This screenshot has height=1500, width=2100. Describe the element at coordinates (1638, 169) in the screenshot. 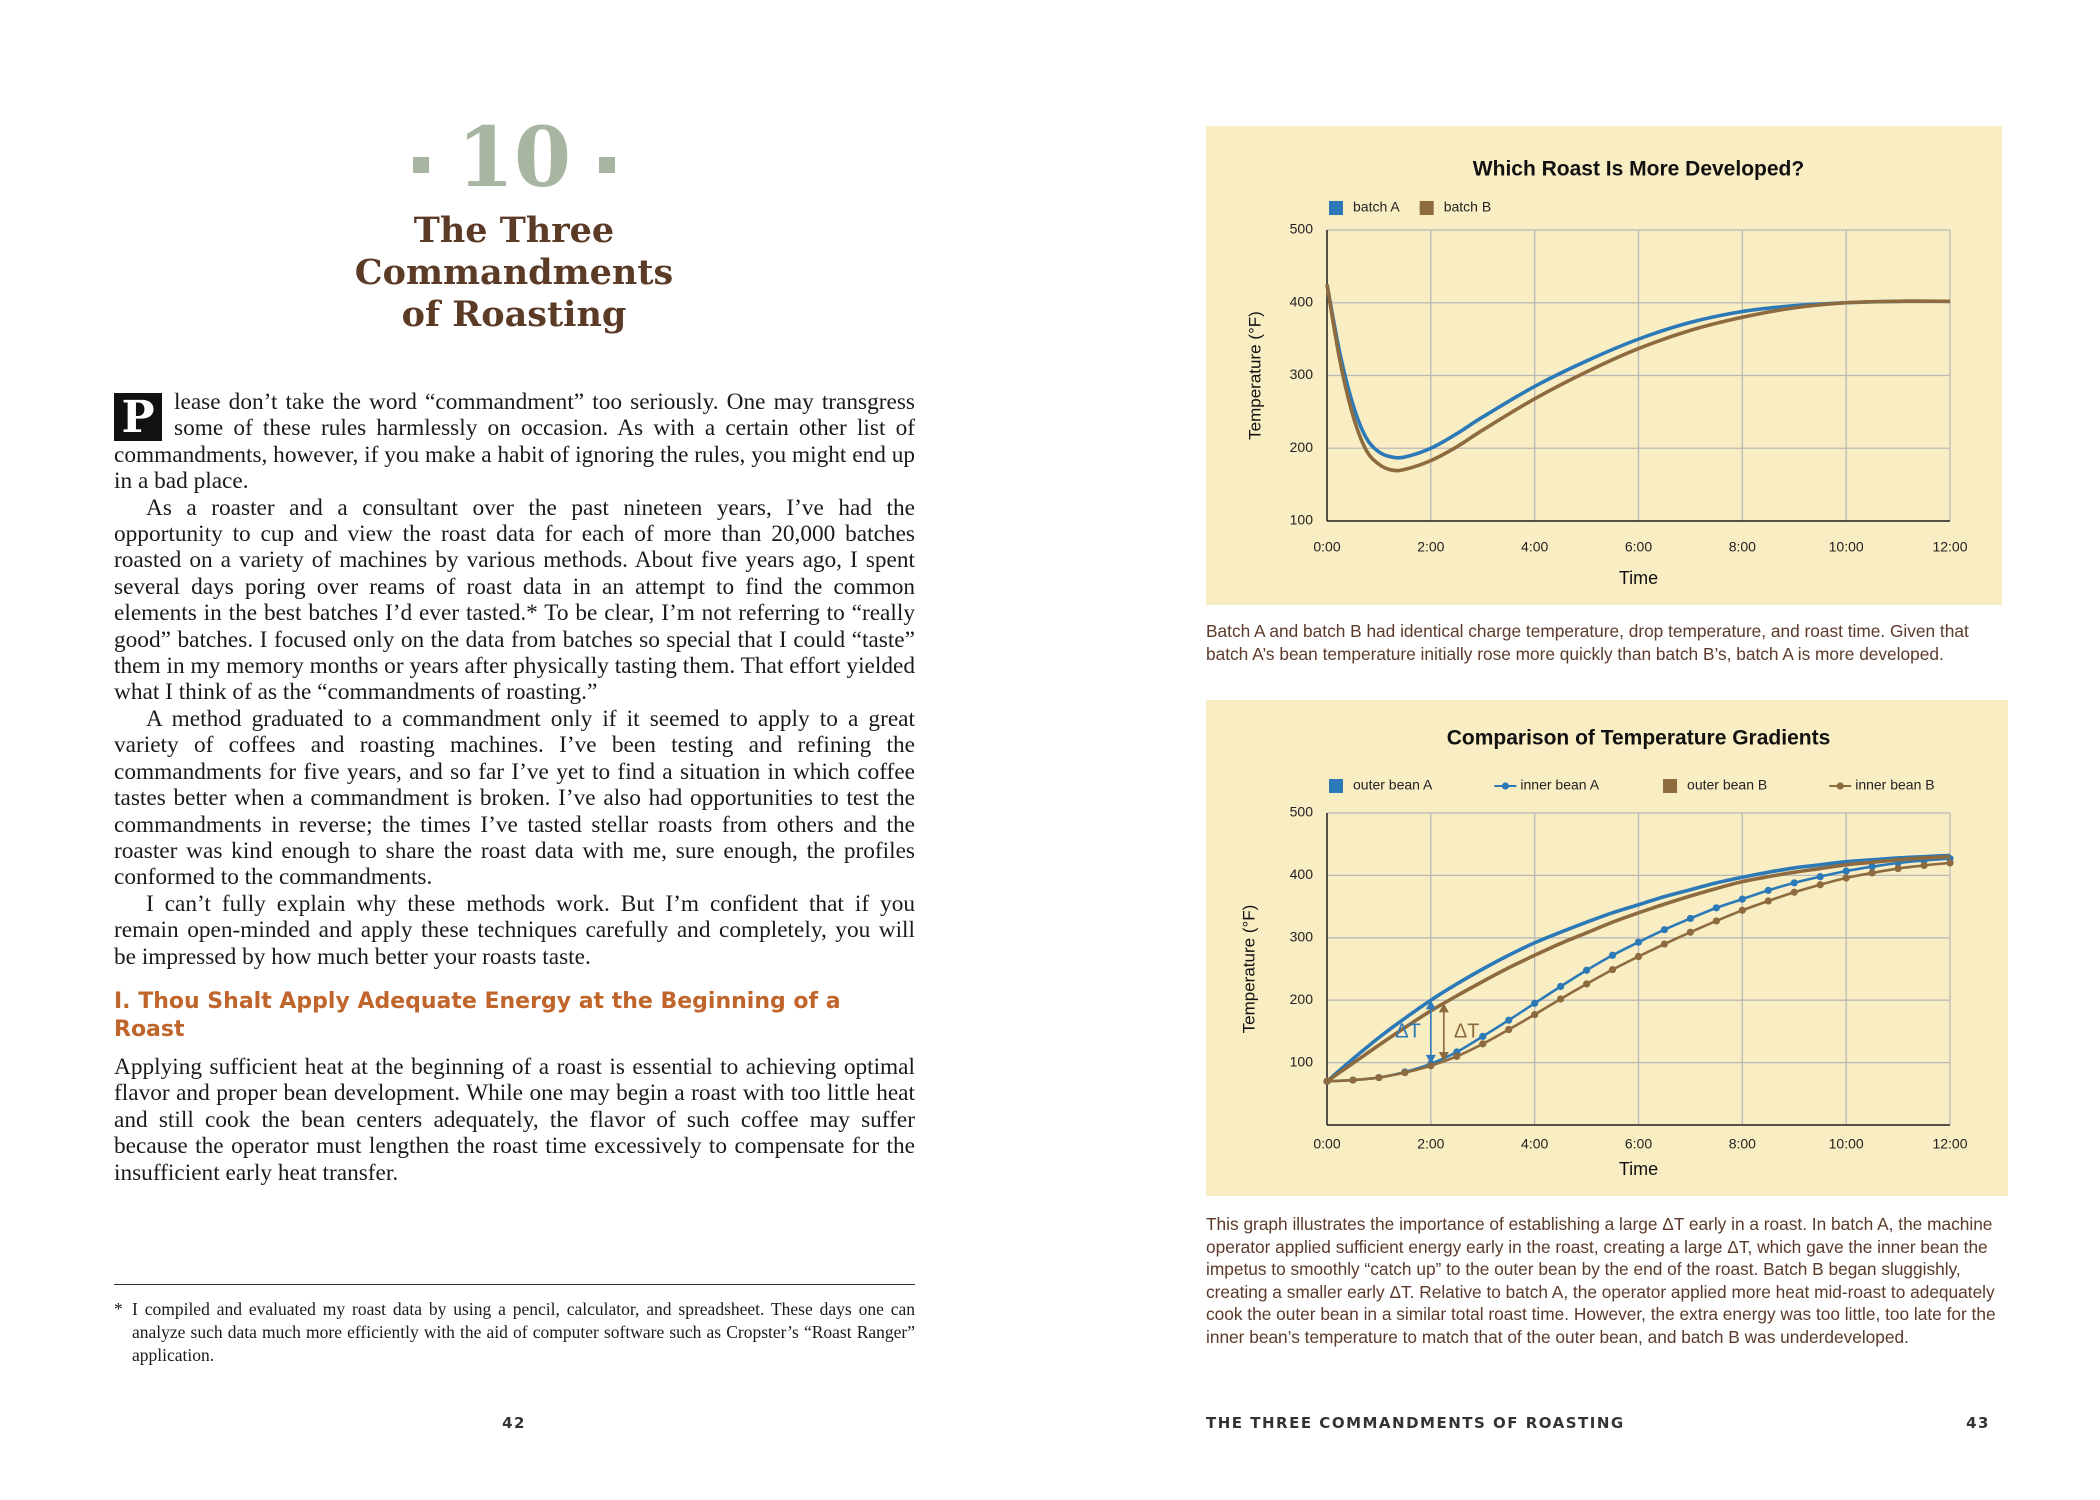

I see `chart-title: Which Roast Is More Developed?` at that location.